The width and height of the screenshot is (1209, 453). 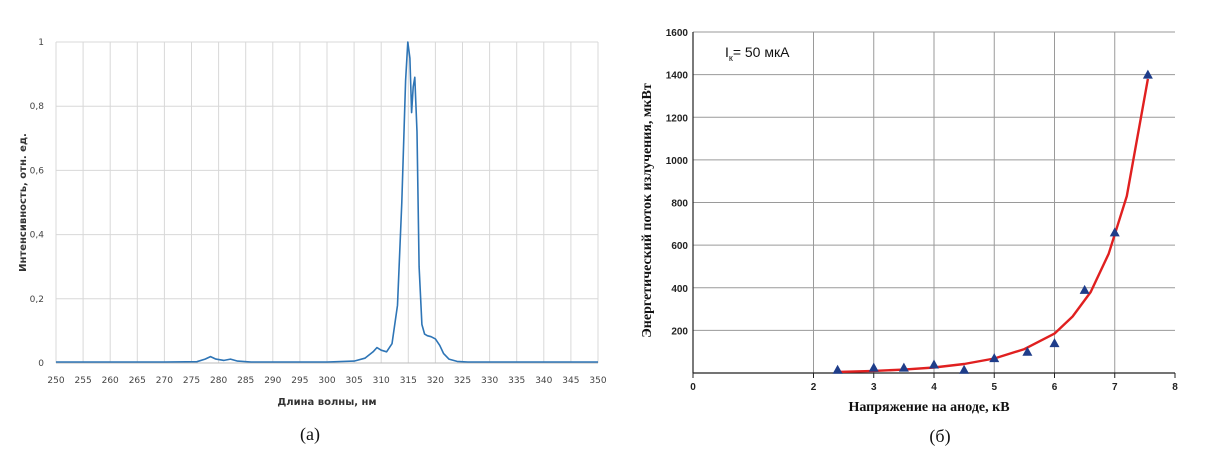 What do you see at coordinates (381, 381) in the screenshot?
I see `x-tick-label: 310` at bounding box center [381, 381].